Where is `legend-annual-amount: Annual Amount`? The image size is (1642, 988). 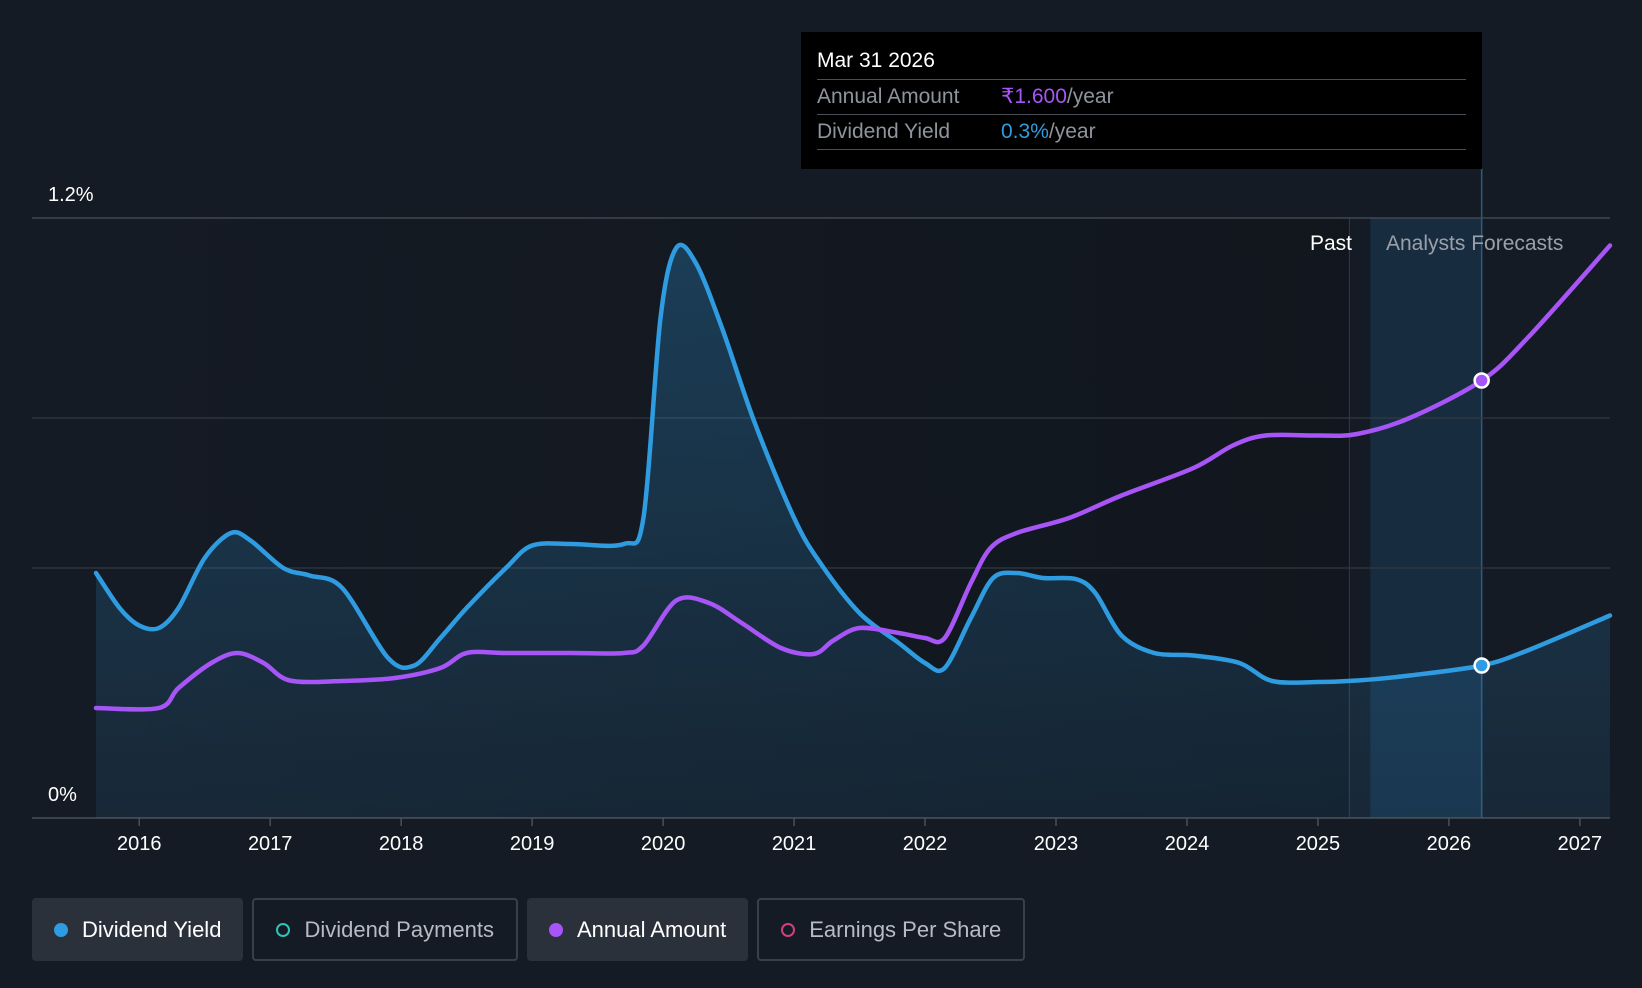 legend-annual-amount: Annual Amount is located at coordinates (637, 929).